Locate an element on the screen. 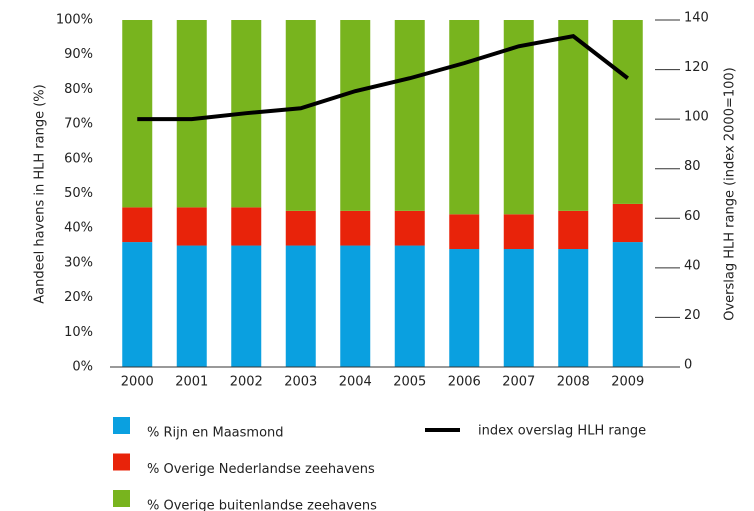  line-series is located at coordinates (383, 77).